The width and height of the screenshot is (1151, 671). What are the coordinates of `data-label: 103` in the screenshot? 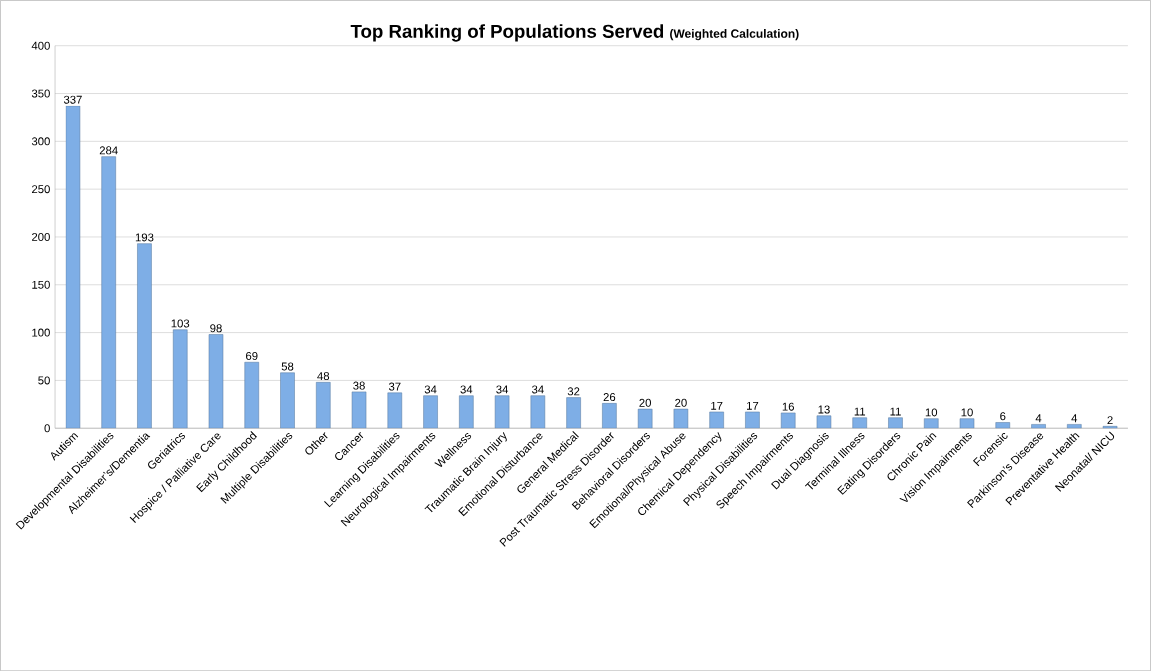 It's located at (180, 323).